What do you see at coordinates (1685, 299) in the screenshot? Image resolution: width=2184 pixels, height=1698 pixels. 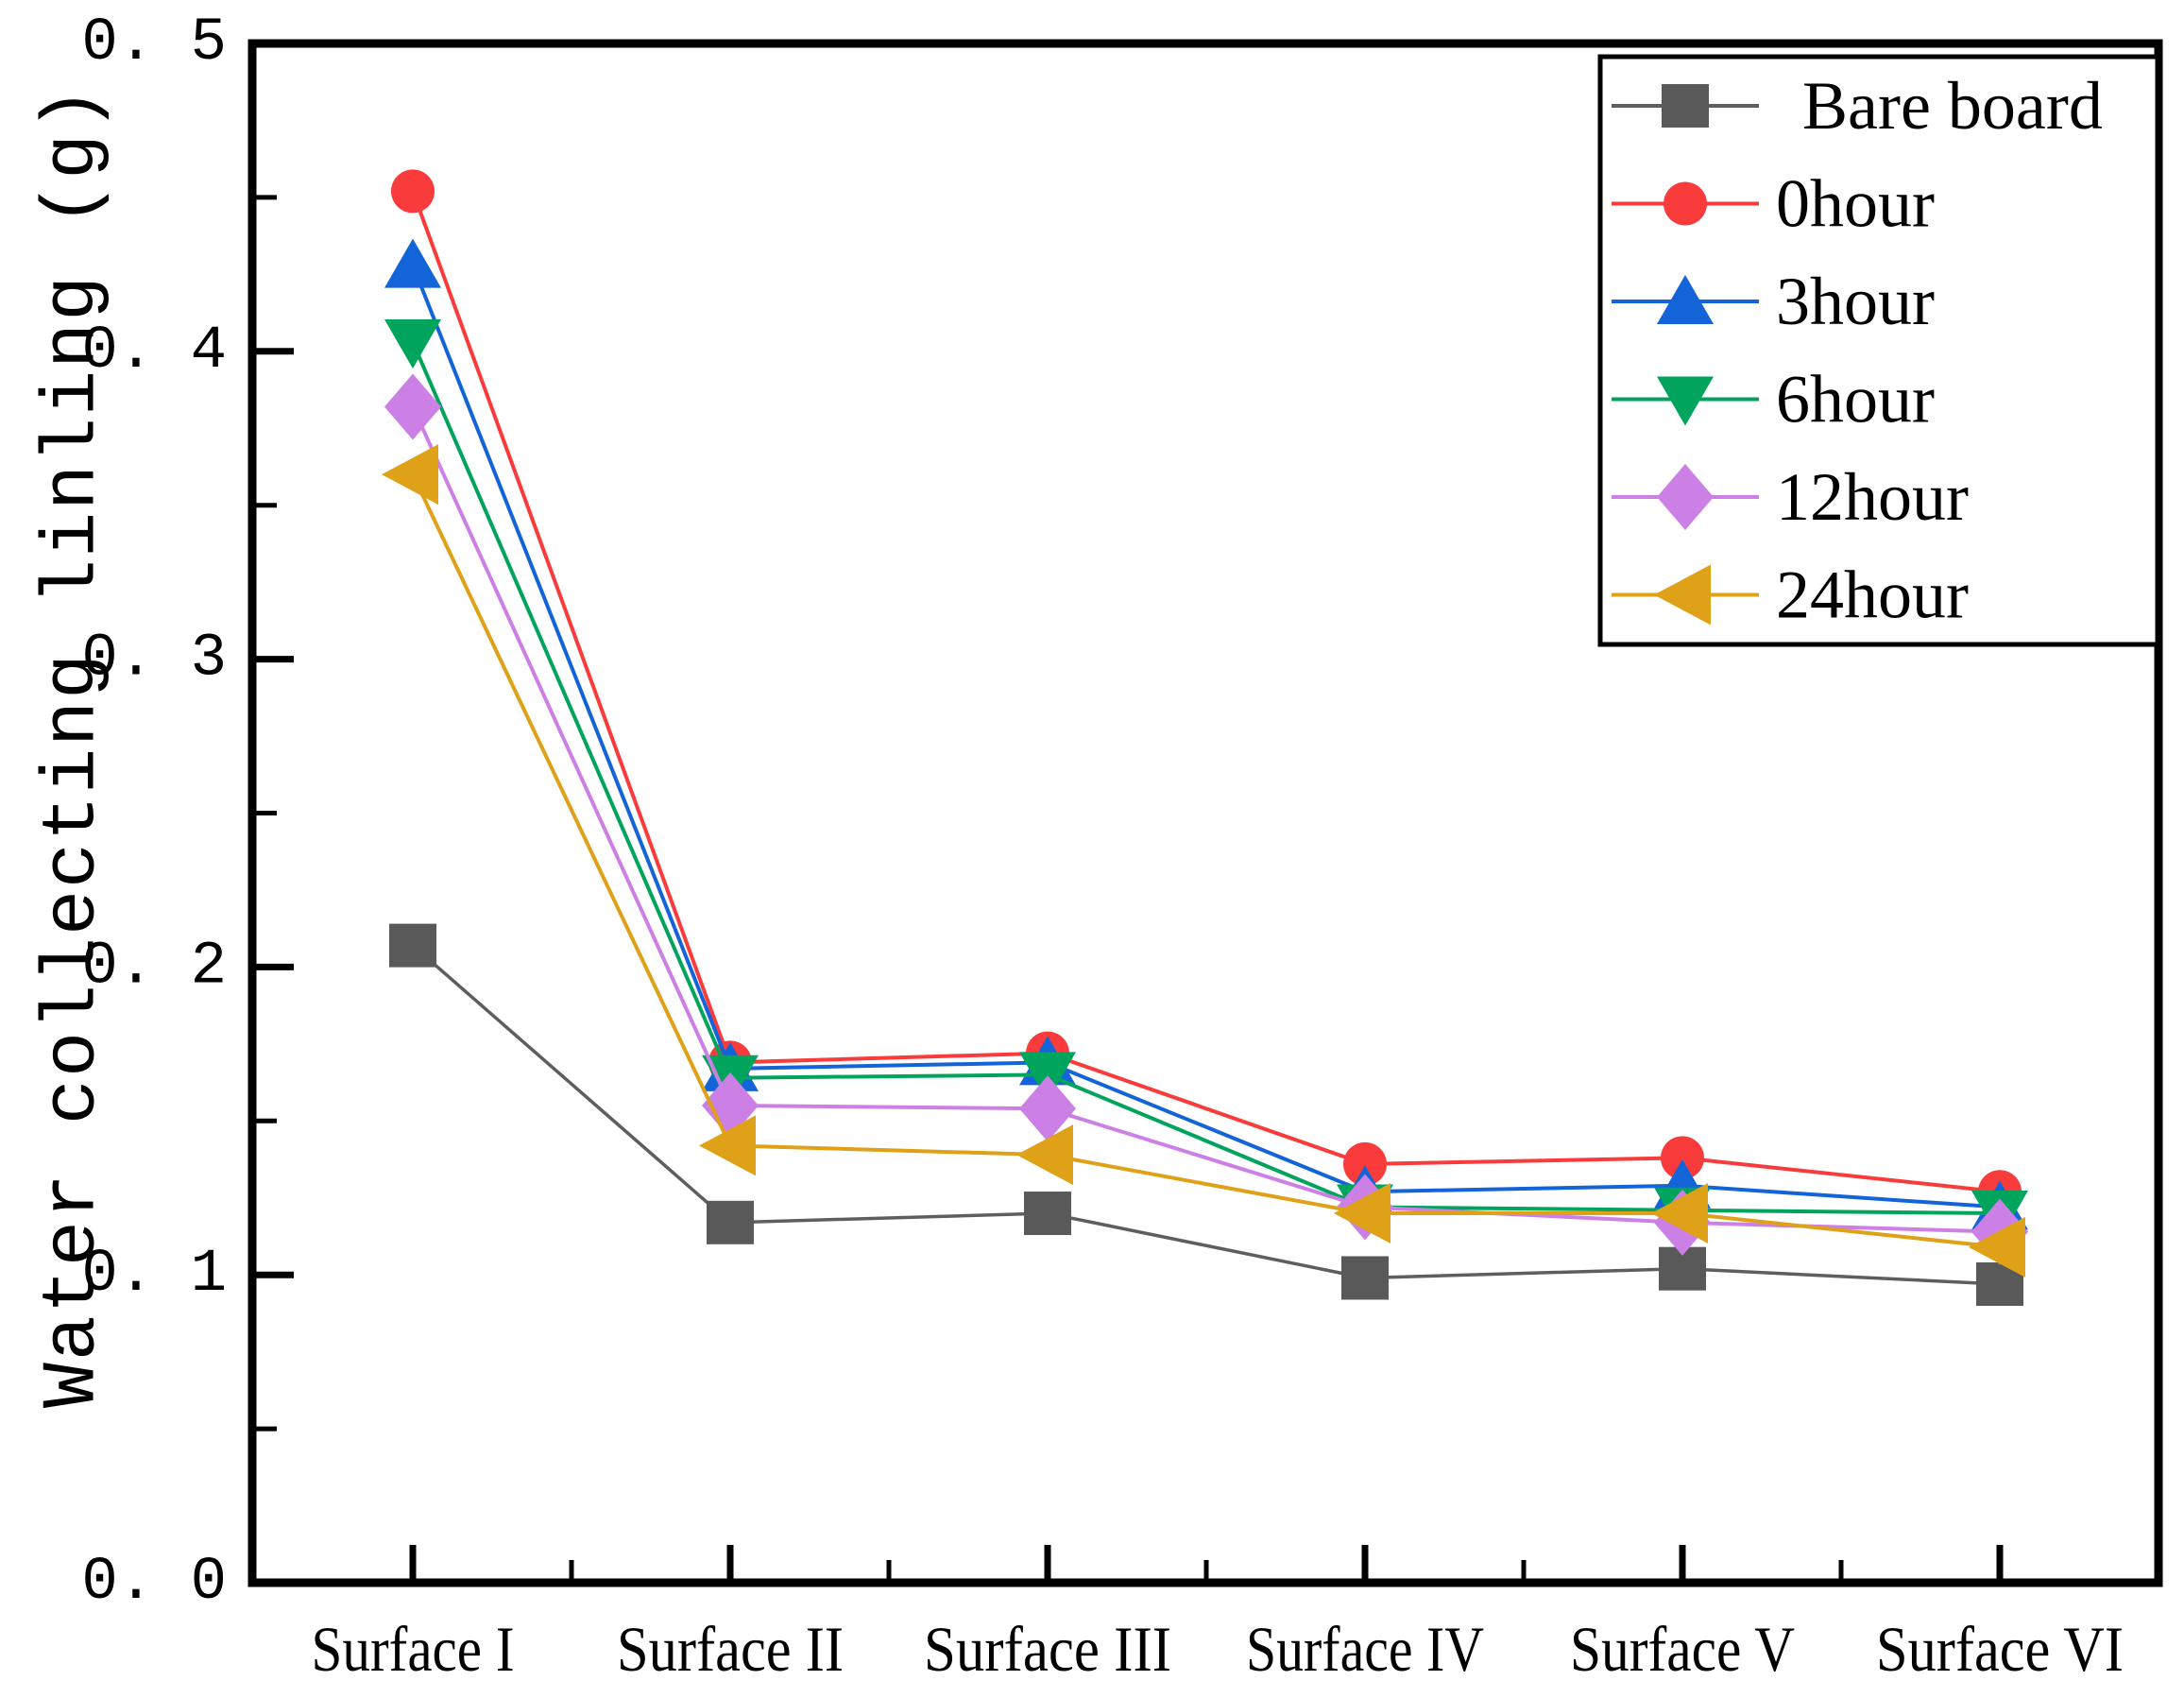 I see `legend-marker-3hour` at bounding box center [1685, 299].